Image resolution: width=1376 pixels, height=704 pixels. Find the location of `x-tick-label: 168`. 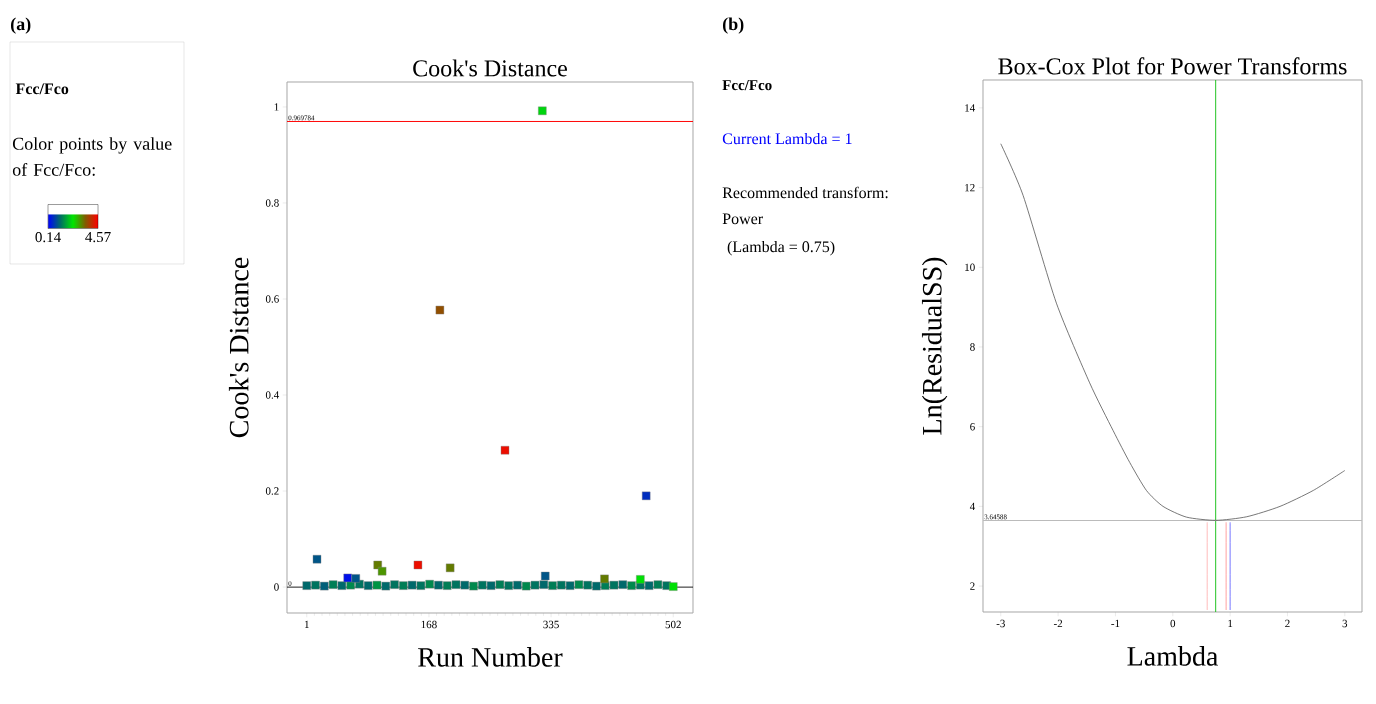

x-tick-label: 168 is located at coordinates (429, 624).